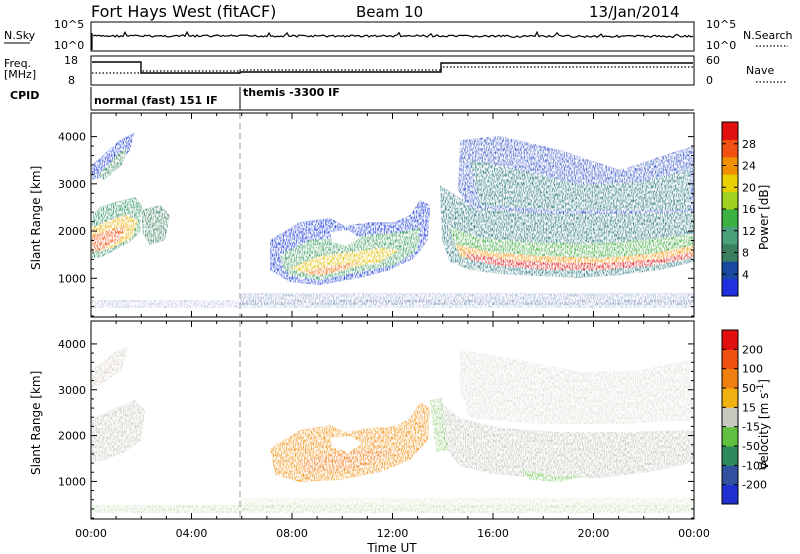  What do you see at coordinates (69, 24) in the screenshot?
I see `nsky-tick-top: 10^5` at bounding box center [69, 24].